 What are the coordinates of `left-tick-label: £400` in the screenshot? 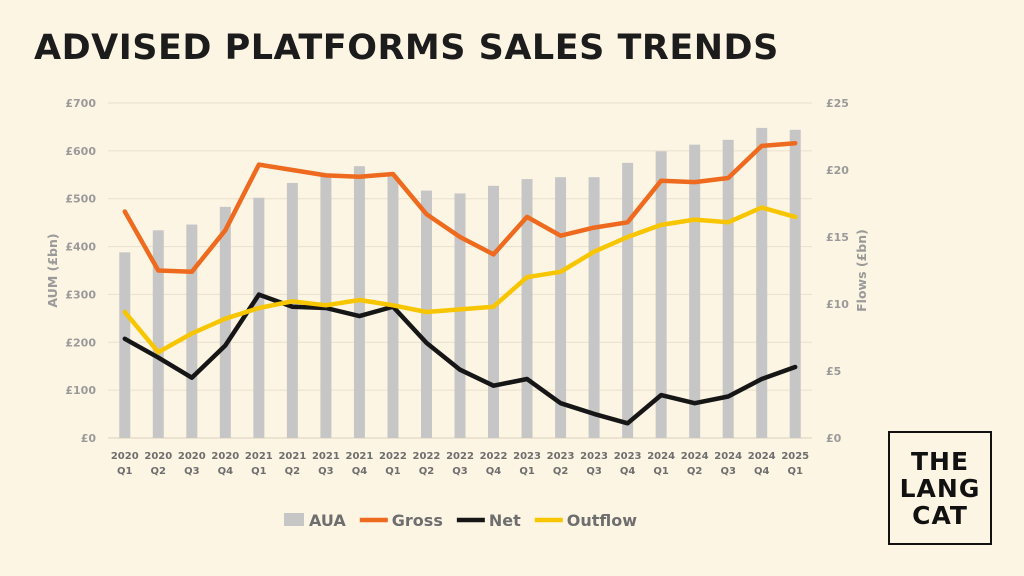 It's located at (80, 247).